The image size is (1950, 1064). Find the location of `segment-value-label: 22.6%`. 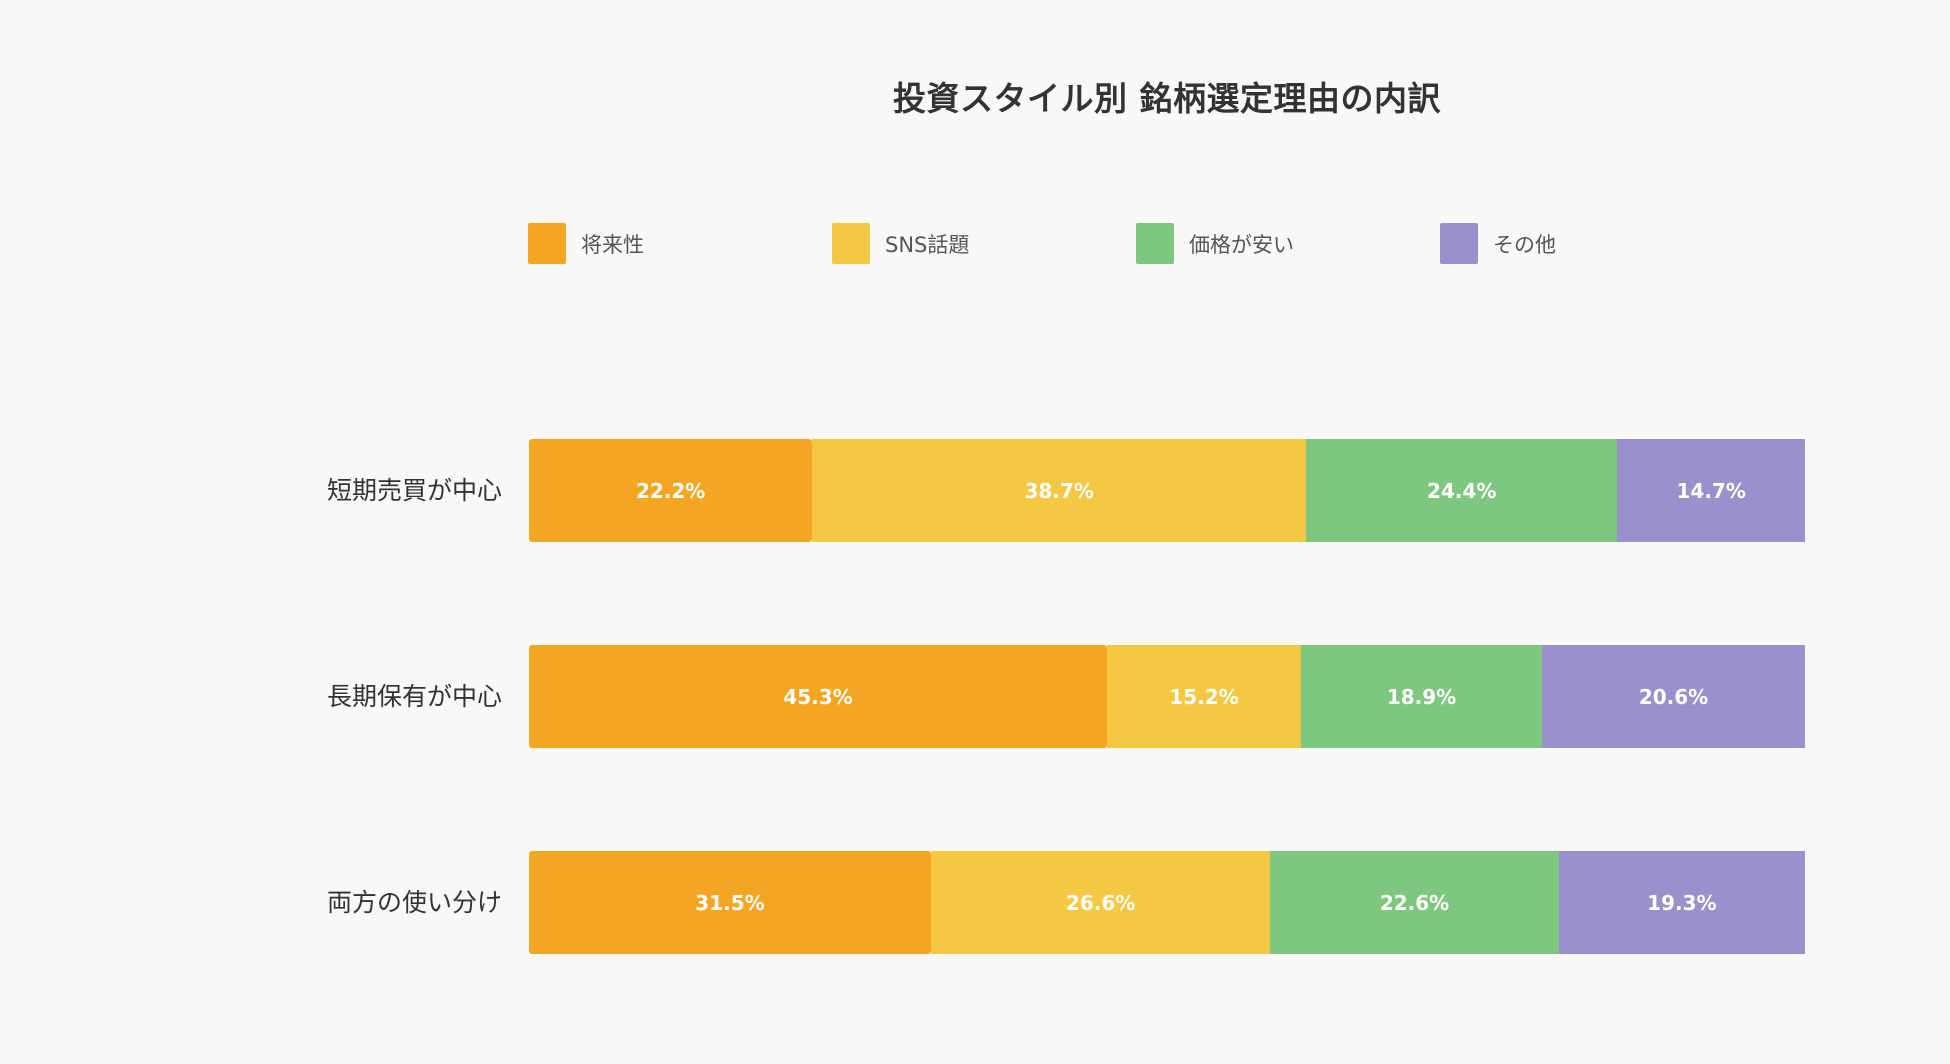

segment-value-label: 22.6% is located at coordinates (1414, 902).